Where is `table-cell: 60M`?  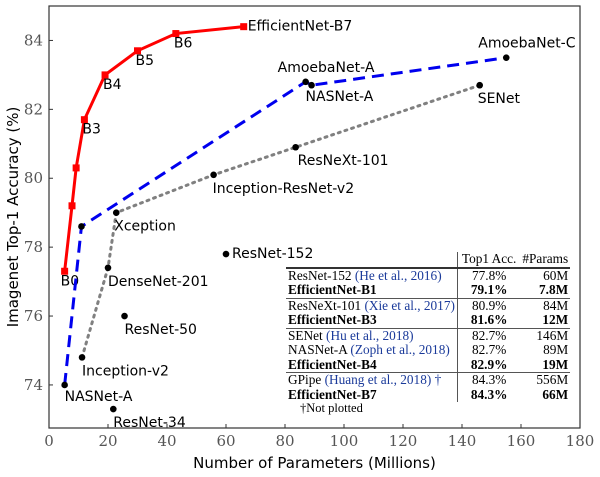 table-cell: 60M is located at coordinates (545, 274).